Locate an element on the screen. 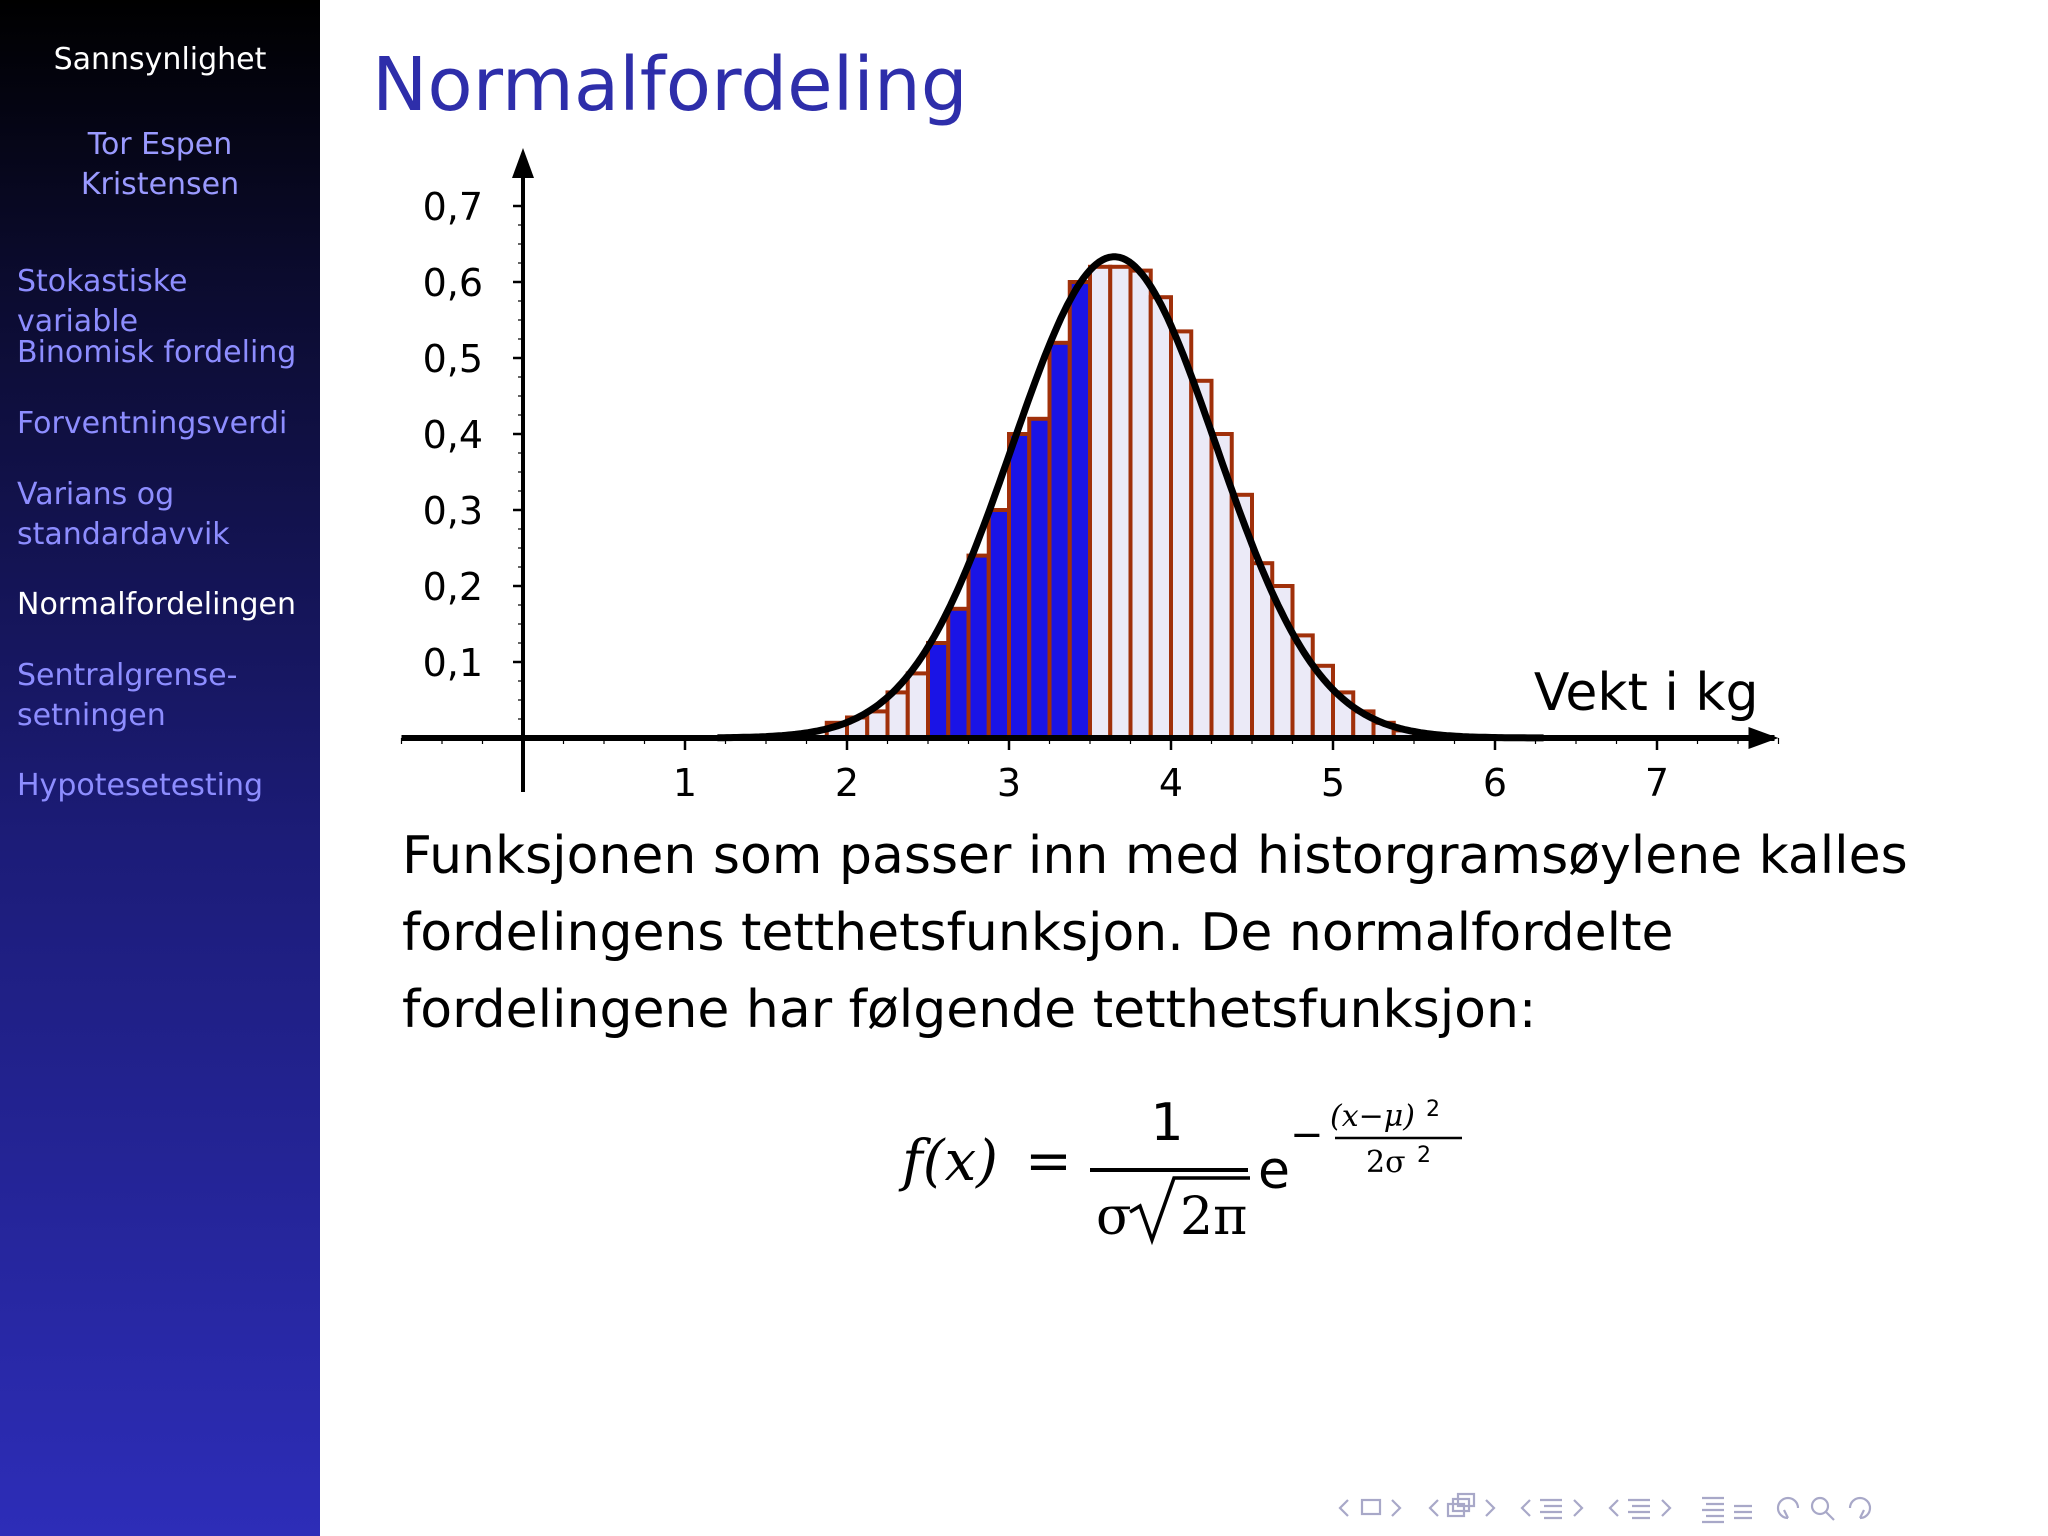 This screenshot has height=1536, width=2048. prev-section-icon is located at coordinates (1613, 1508).